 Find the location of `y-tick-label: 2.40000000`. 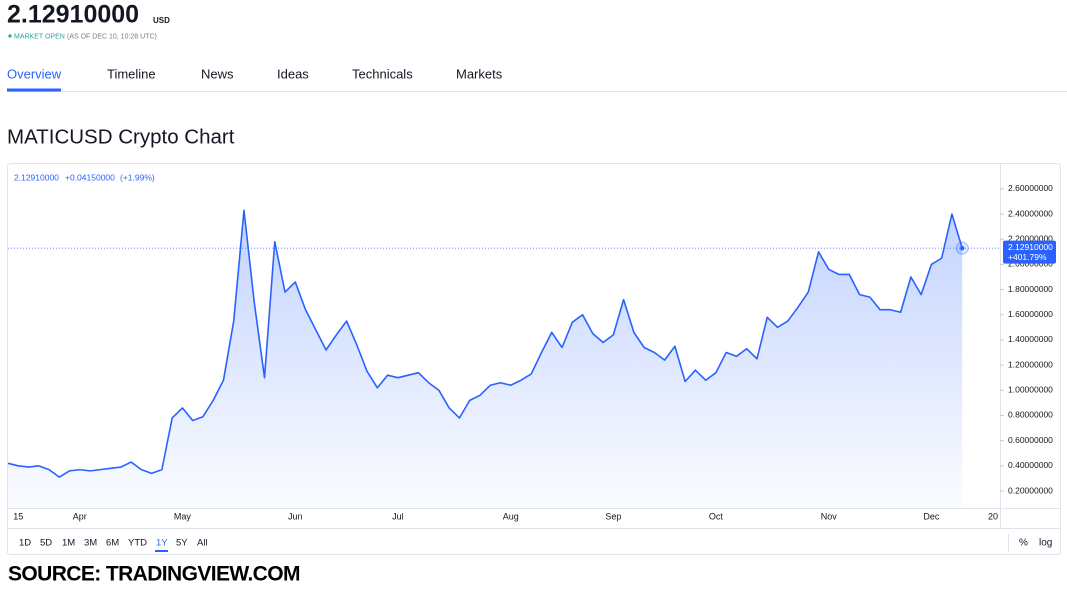

y-tick-label: 2.40000000 is located at coordinates (1030, 213).